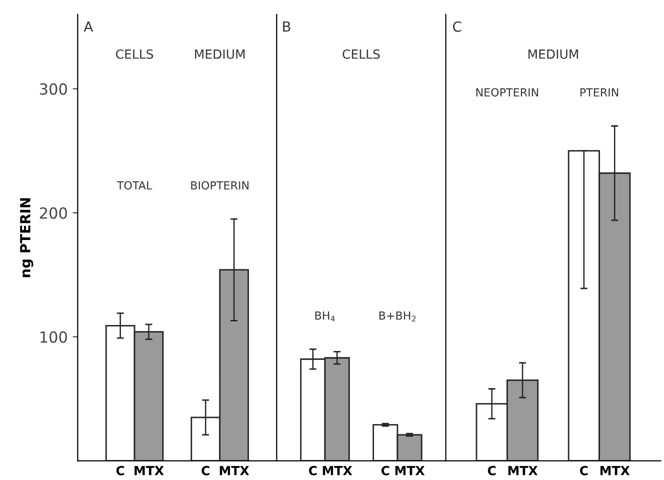 This screenshot has width=664, height=480. I want to click on chart-title: A, so click(89, 27).